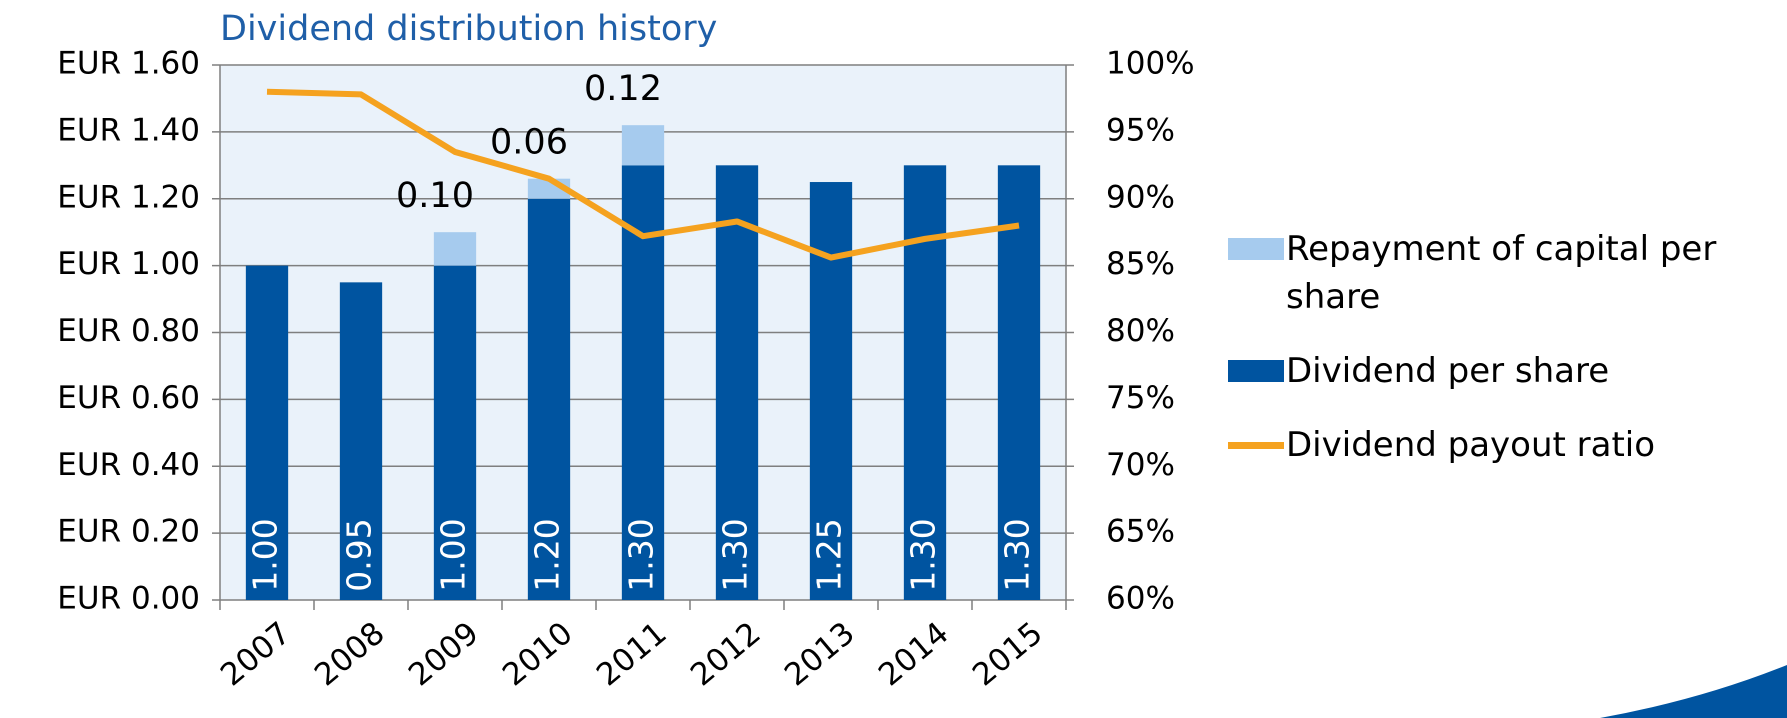  Describe the element at coordinates (1140, 331) in the screenshot. I see `y2-tick-label: 80%` at that location.